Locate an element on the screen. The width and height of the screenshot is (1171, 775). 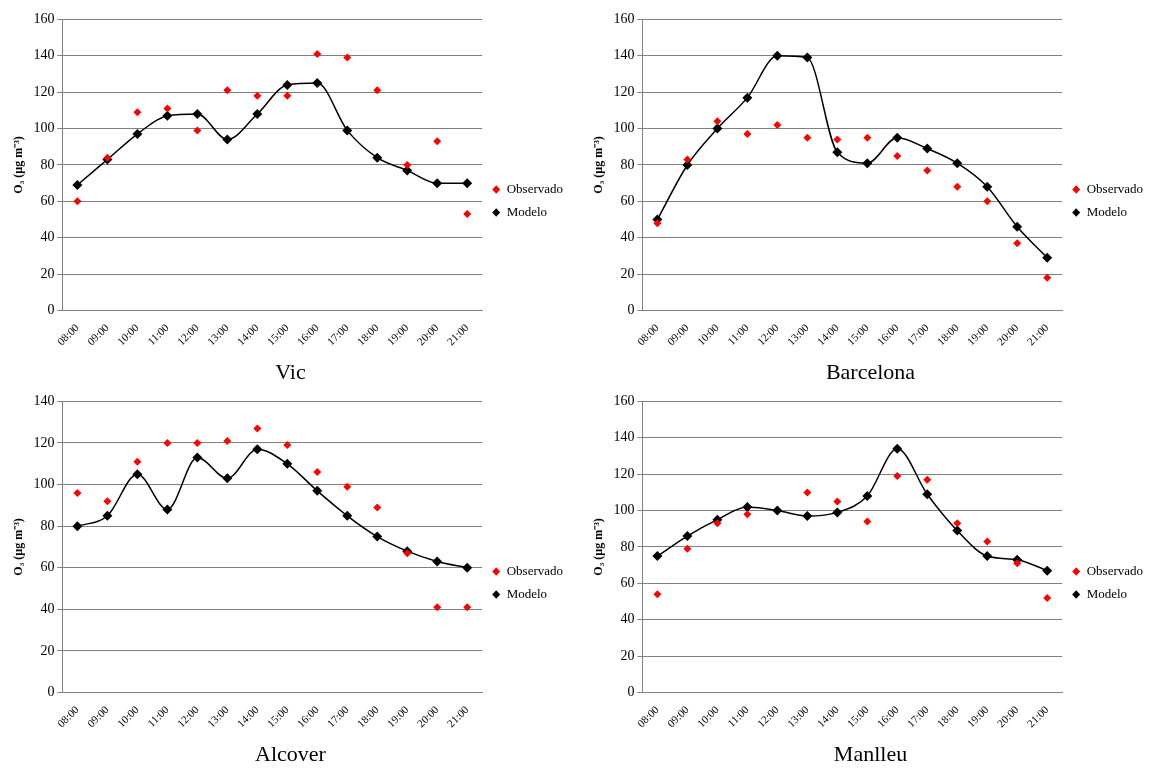
text: Manlleu is located at coordinates (870, 753).